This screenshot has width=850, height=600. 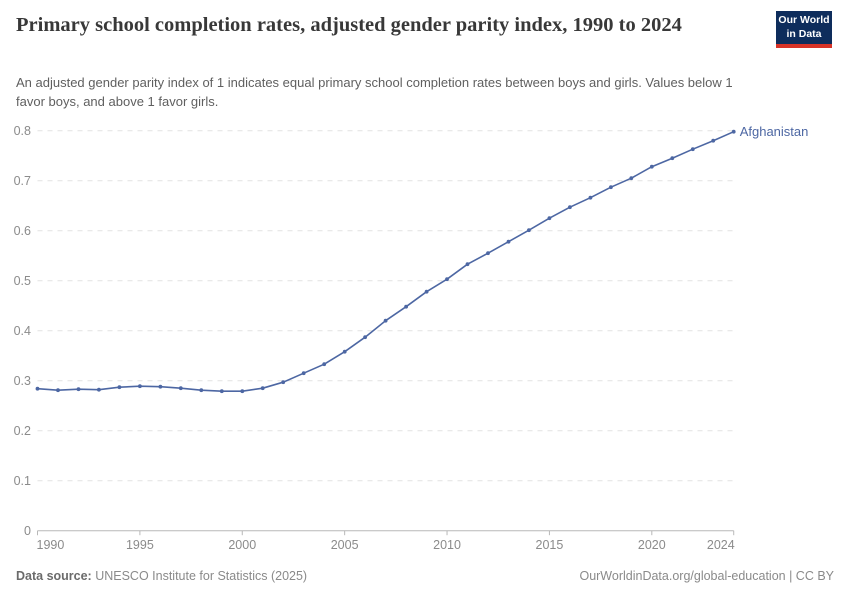 I want to click on y-tick-label: 0, so click(x=27, y=531).